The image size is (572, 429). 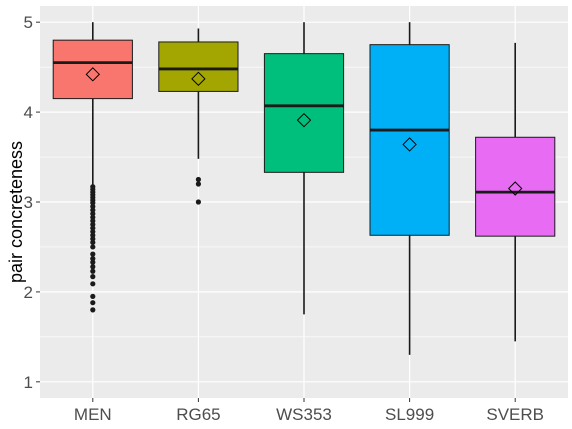 I want to click on x-tick-label: SVERB, so click(x=515, y=414).